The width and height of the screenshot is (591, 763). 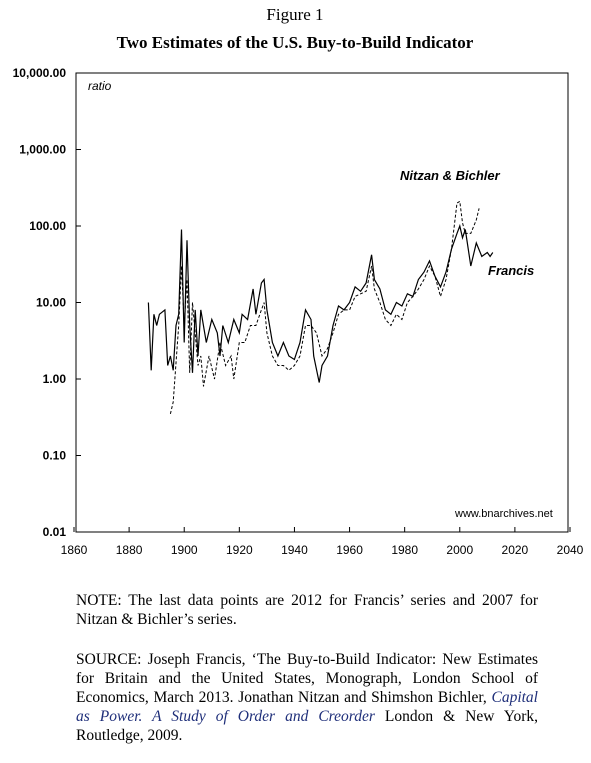 I want to click on y-axis-label: ratio, so click(x=100, y=86).